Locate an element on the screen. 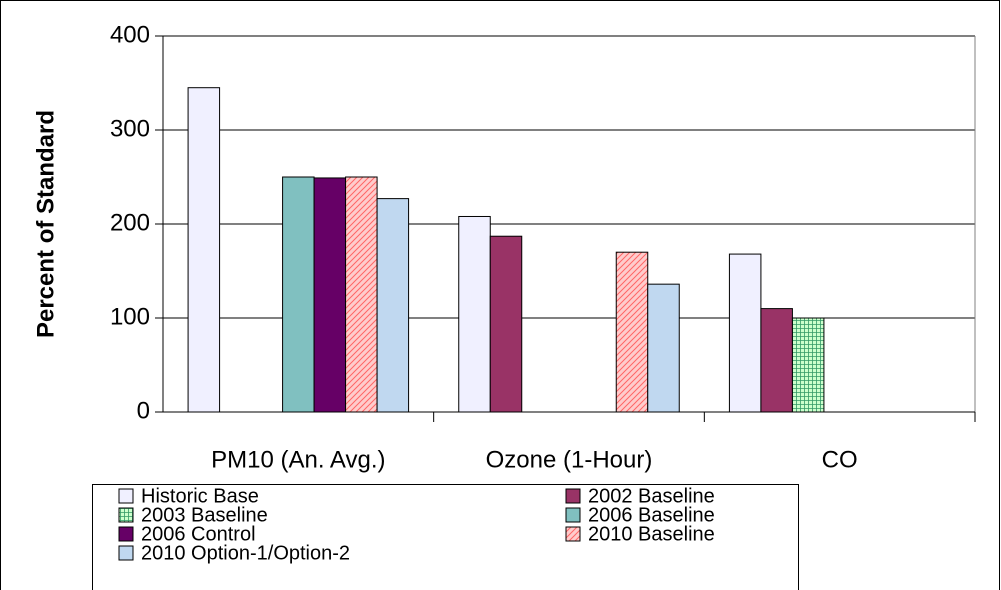 Image resolution: width=1001 pixels, height=590 pixels. x-tick-label: PM10 (An. Avg.) is located at coordinates (298, 459).